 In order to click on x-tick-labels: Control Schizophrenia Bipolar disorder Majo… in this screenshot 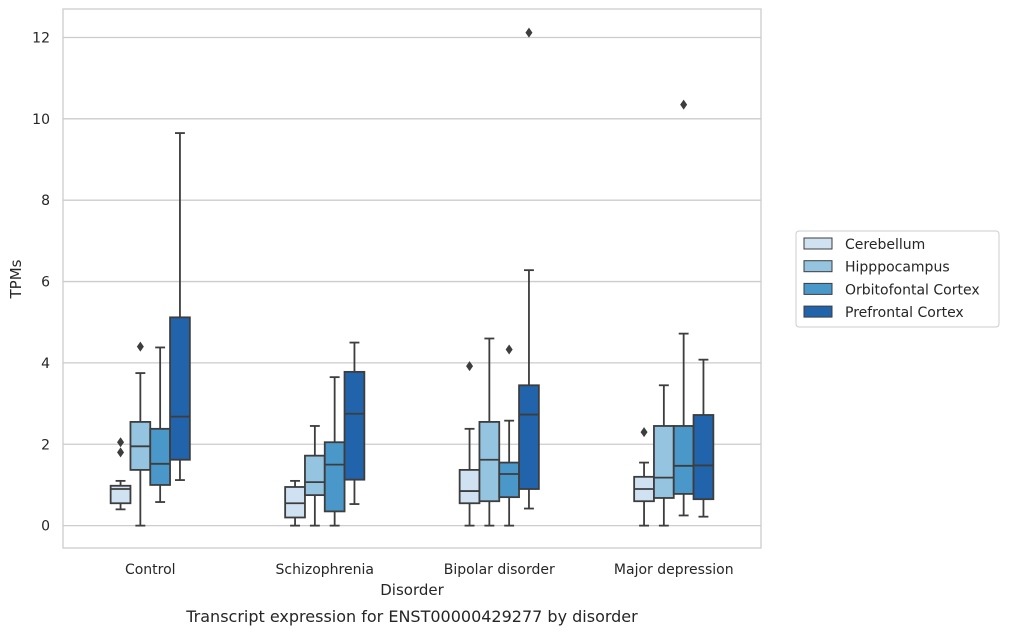, I will do `click(429, 570)`.